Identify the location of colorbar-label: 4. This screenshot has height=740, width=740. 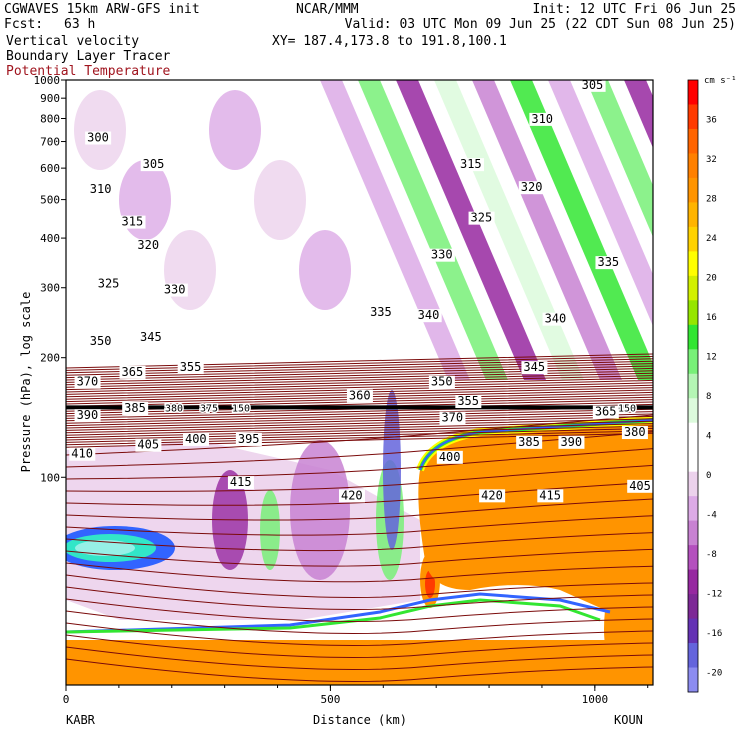
(708, 436).